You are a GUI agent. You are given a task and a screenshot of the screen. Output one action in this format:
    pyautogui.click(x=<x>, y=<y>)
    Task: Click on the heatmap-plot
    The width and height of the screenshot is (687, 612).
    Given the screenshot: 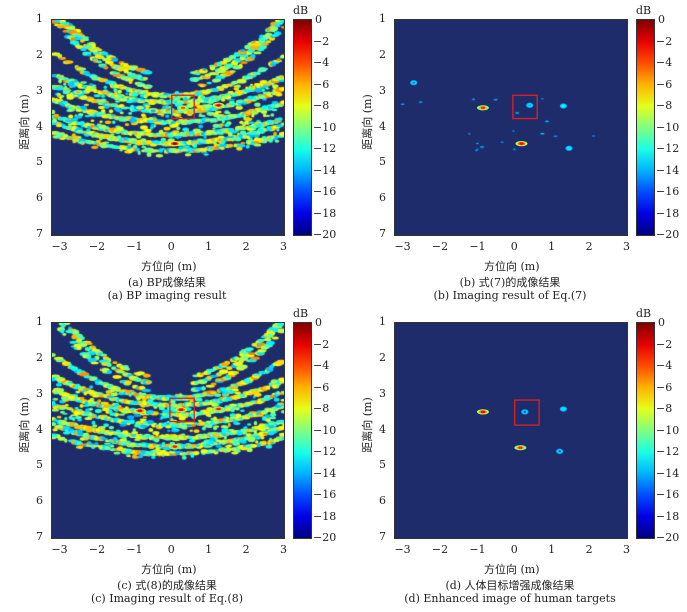 What is the action you would take?
    pyautogui.click(x=168, y=127)
    